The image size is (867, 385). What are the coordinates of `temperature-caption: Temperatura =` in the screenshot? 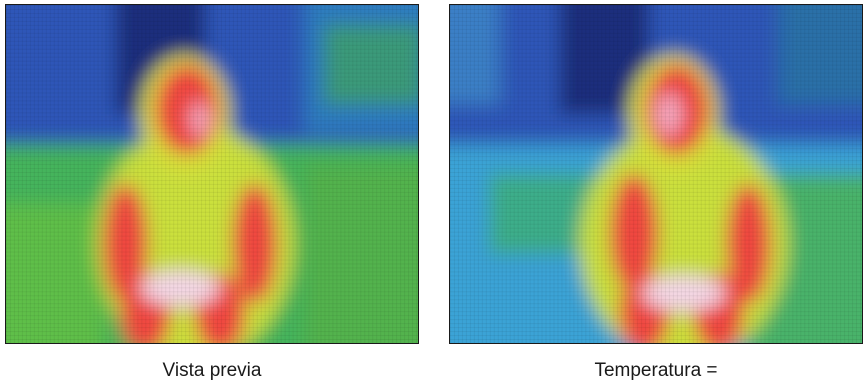 It's located at (656, 370).